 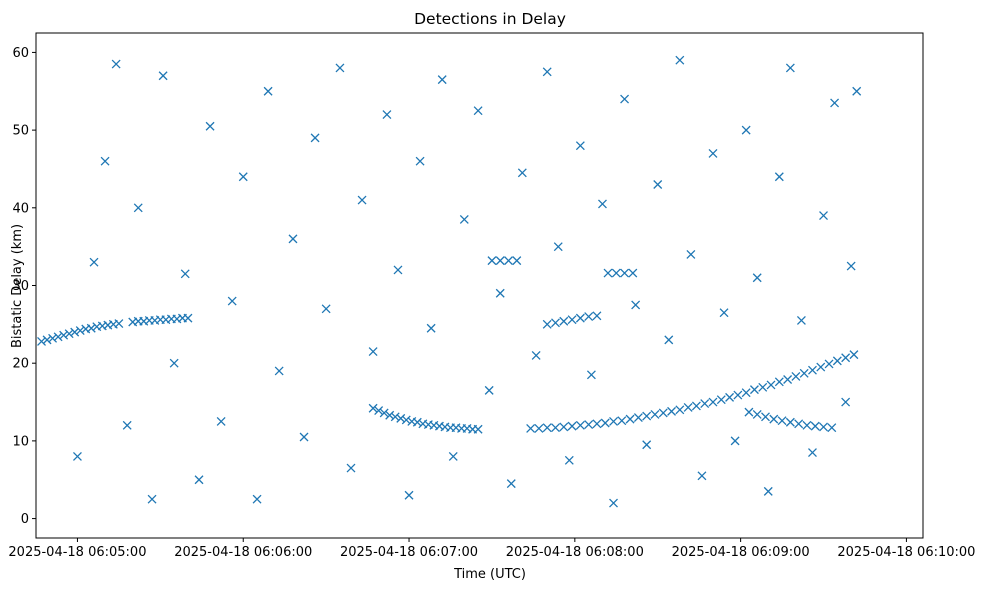 I want to click on y-axis-ticks: 0 10 20 30 40 50 60, so click(x=24, y=286).